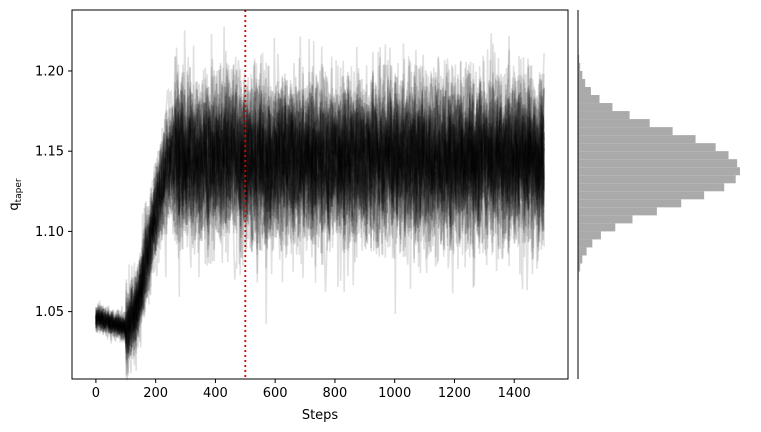 Image resolution: width=761 pixels, height=432 pixels. Describe the element at coordinates (53, 192) in the screenshot. I see `y-axis: 1.05 1.10 1.15 1.20` at that location.